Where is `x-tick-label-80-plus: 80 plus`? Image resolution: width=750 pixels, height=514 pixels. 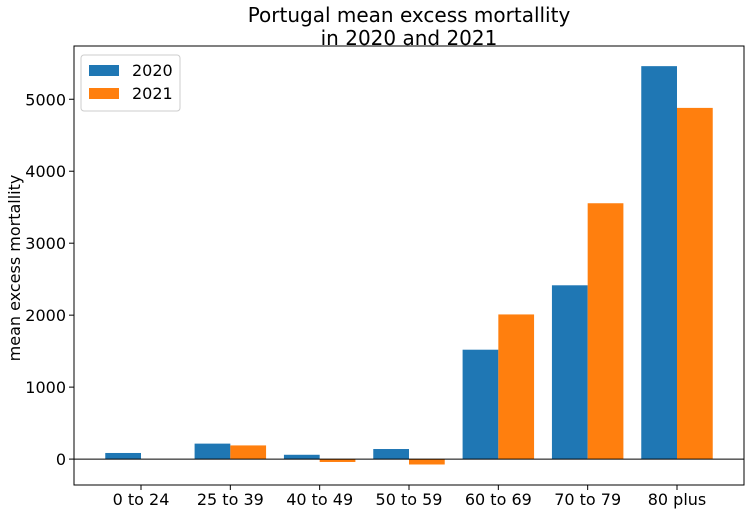 x-tick-label-80-plus: 80 plus is located at coordinates (677, 499).